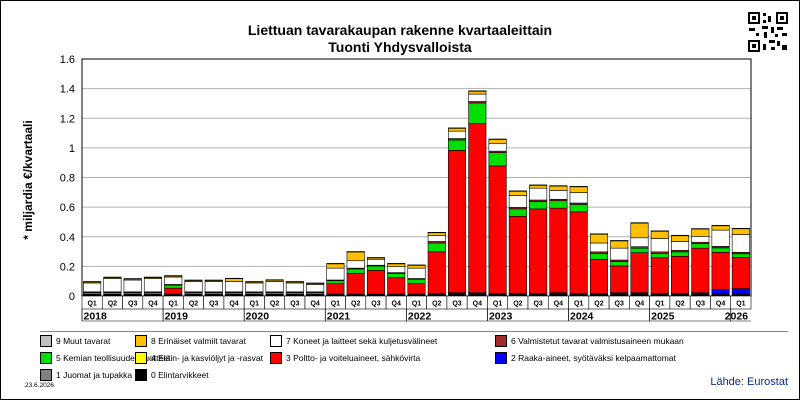  What do you see at coordinates (67, 267) in the screenshot?
I see `y-tick-label: 0.2` at bounding box center [67, 267].